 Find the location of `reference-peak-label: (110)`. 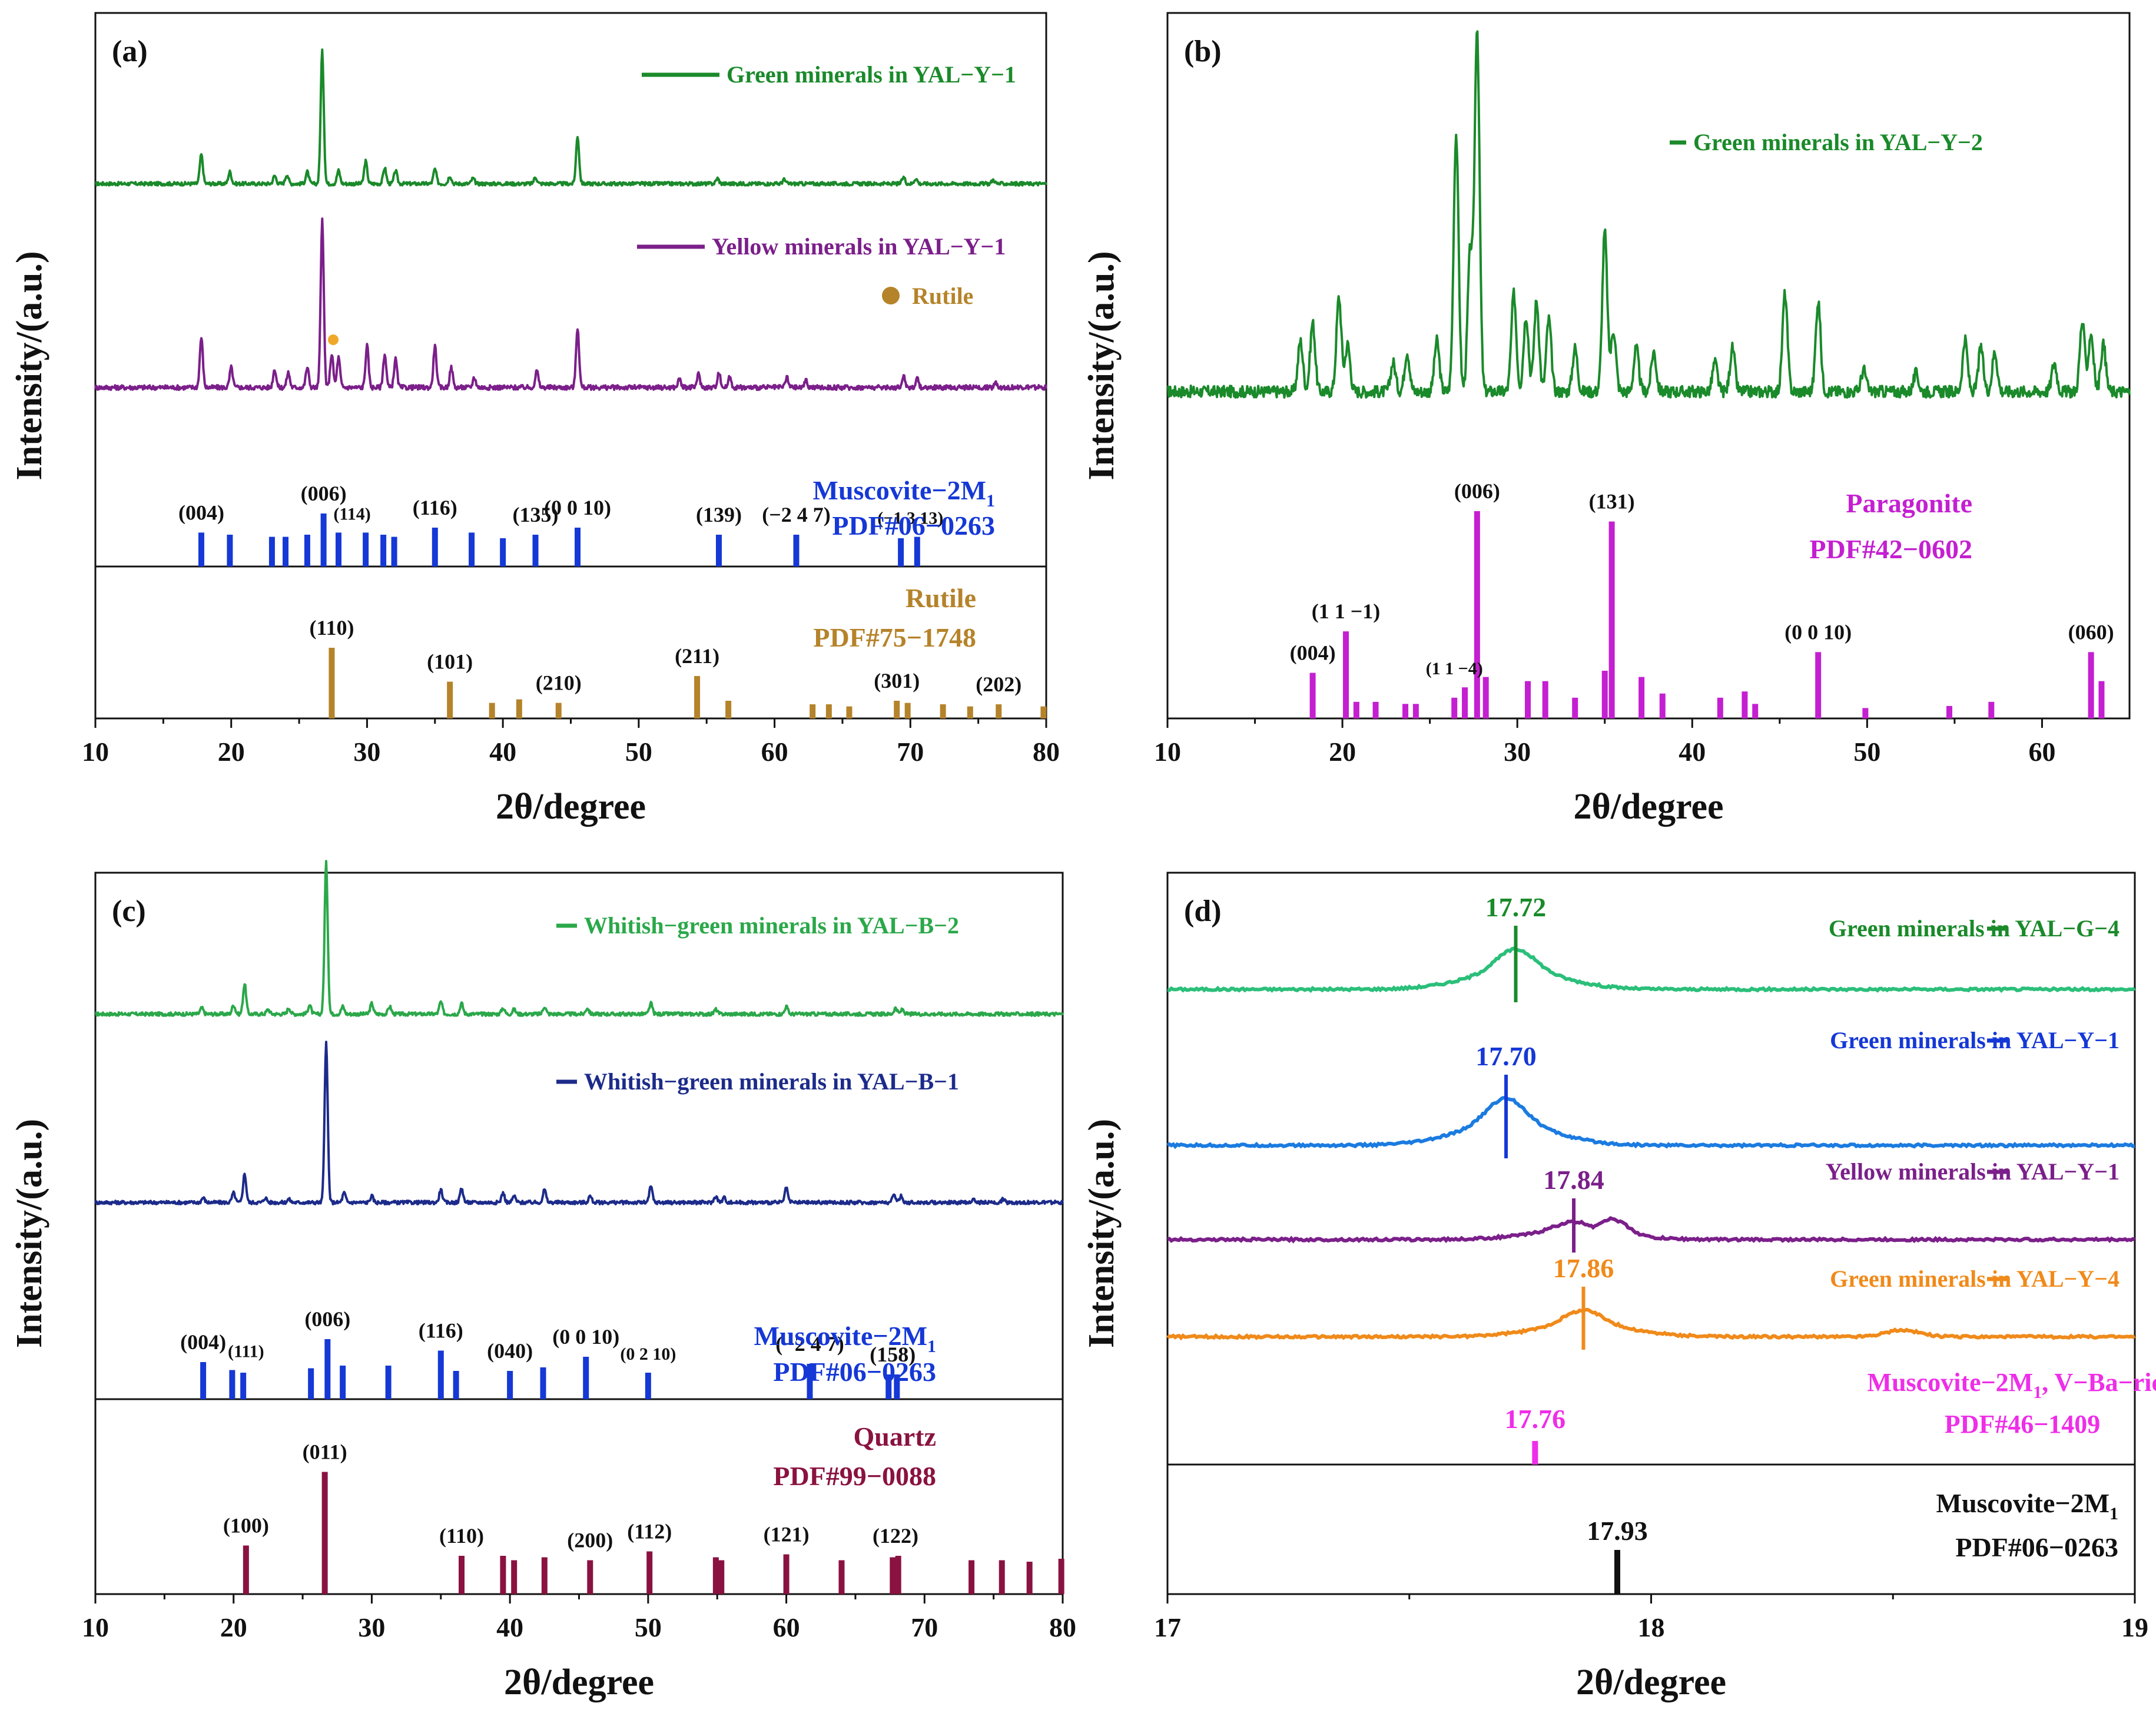

reference-peak-label: (110) is located at coordinates (332, 628).